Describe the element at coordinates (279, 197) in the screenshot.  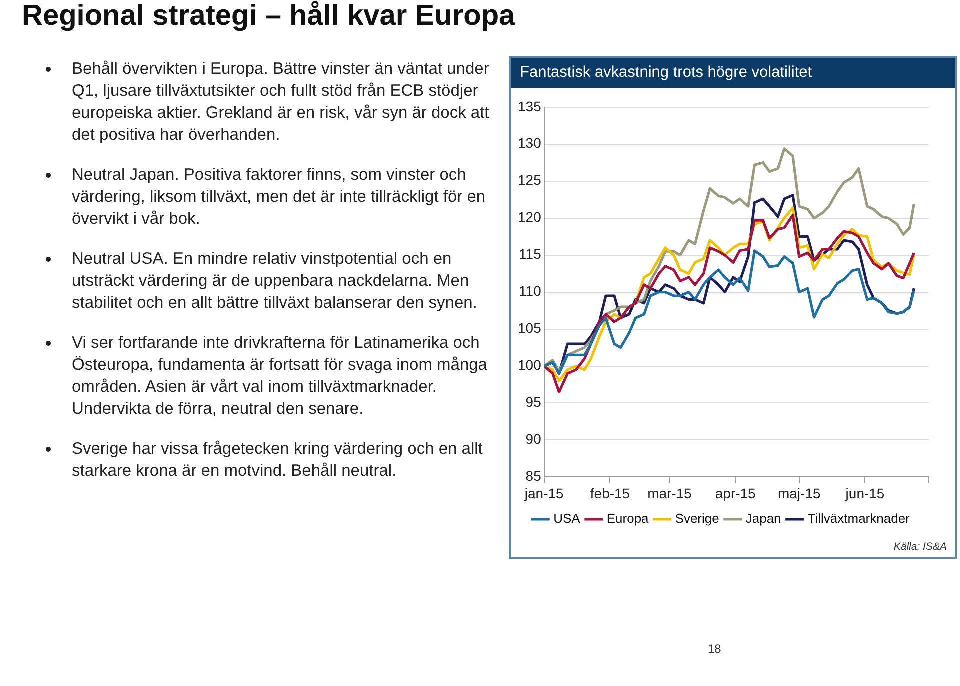
I see `text: Neutral Japan. Positiva faktorer finns, som vinster och värdering, liksom tillväxt, men det är inte tillräckligt för en övervikt i vår bok.` at that location.